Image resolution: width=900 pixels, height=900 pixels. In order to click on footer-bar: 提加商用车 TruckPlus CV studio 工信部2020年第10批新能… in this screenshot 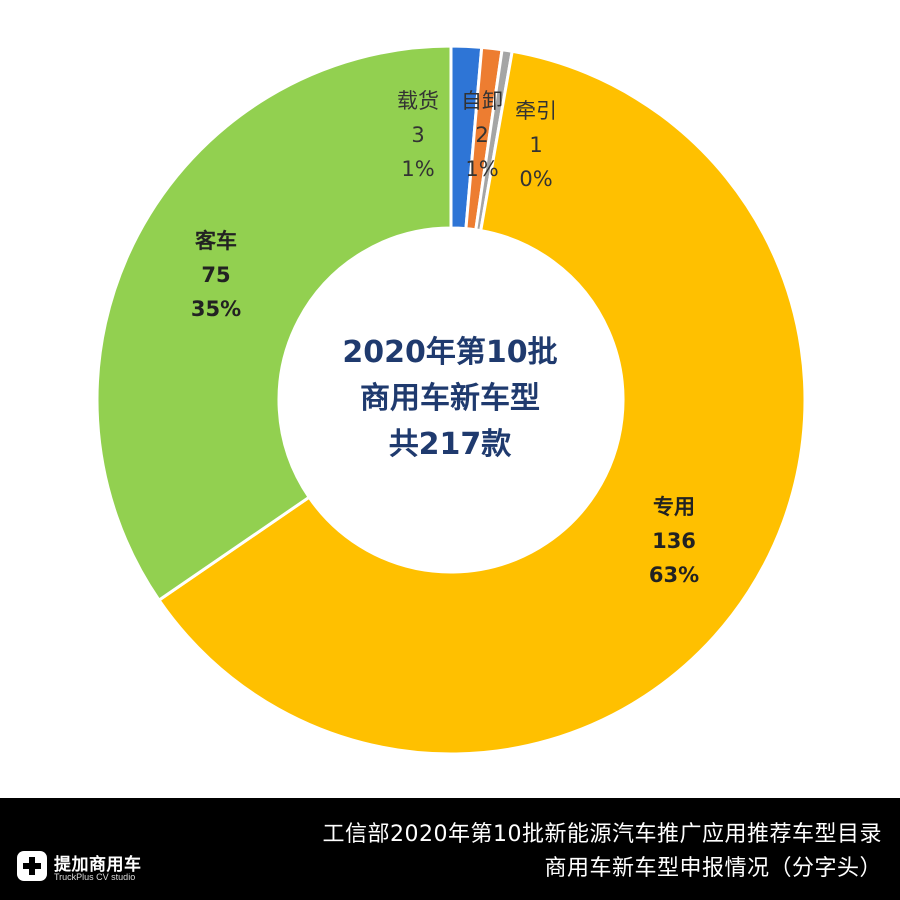, I will do `click(450, 849)`.